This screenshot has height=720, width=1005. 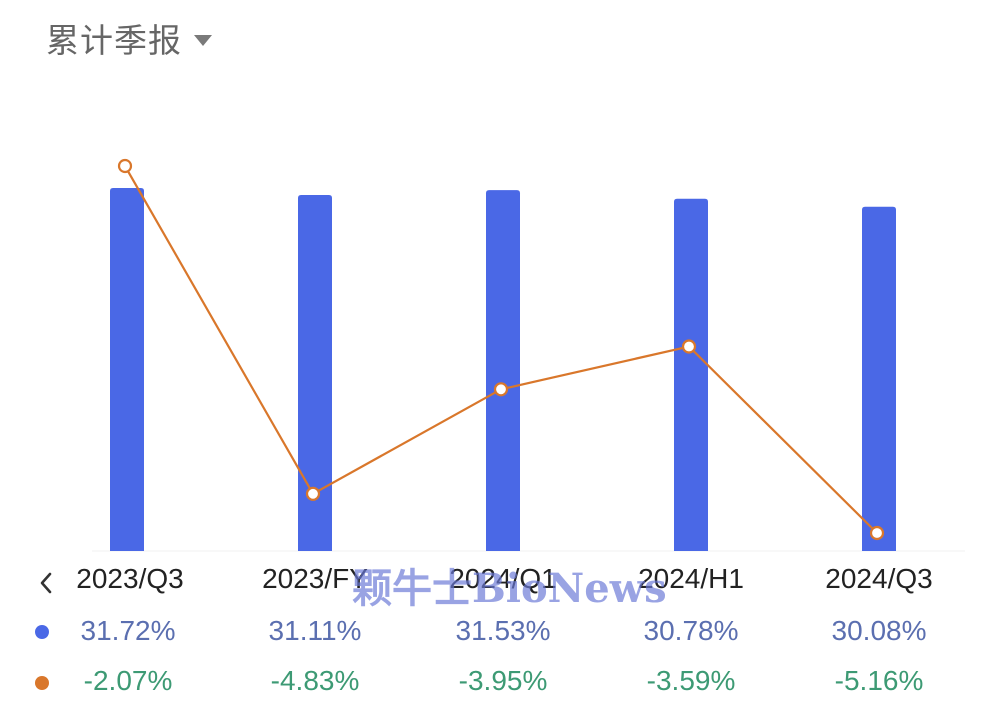 I want to click on bar-value-label: 30.08%, so click(x=879, y=630).